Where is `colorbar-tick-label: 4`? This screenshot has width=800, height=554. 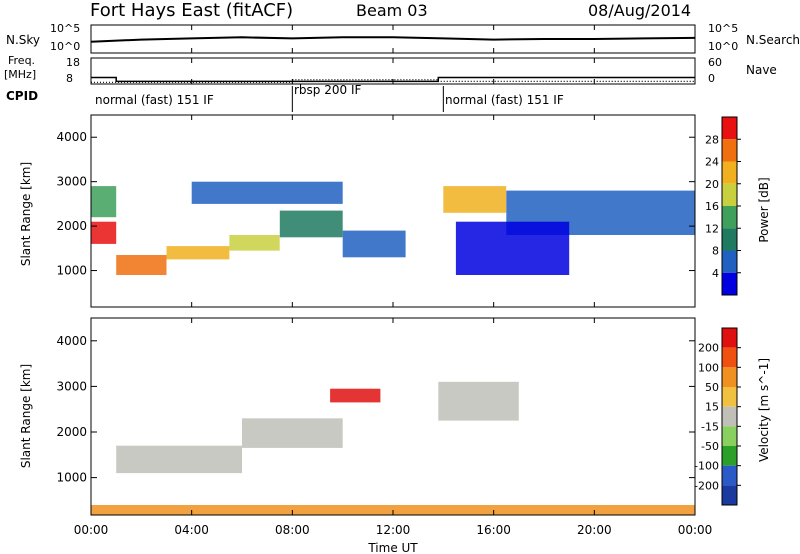
colorbar-tick-label: 4 is located at coordinates (715, 273).